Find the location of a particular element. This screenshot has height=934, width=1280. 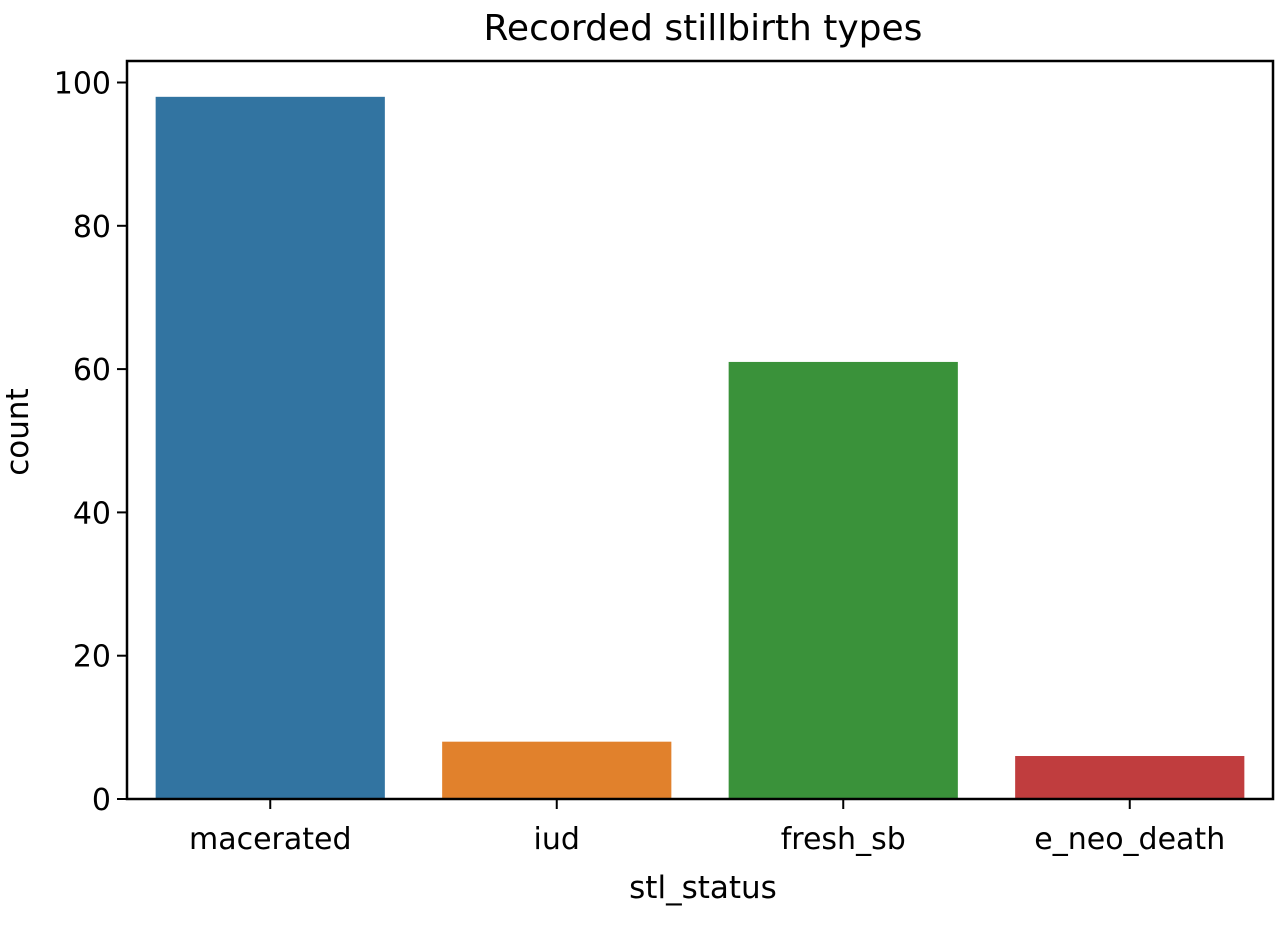

chart-title: Recorded stillbirth types is located at coordinates (703, 28).